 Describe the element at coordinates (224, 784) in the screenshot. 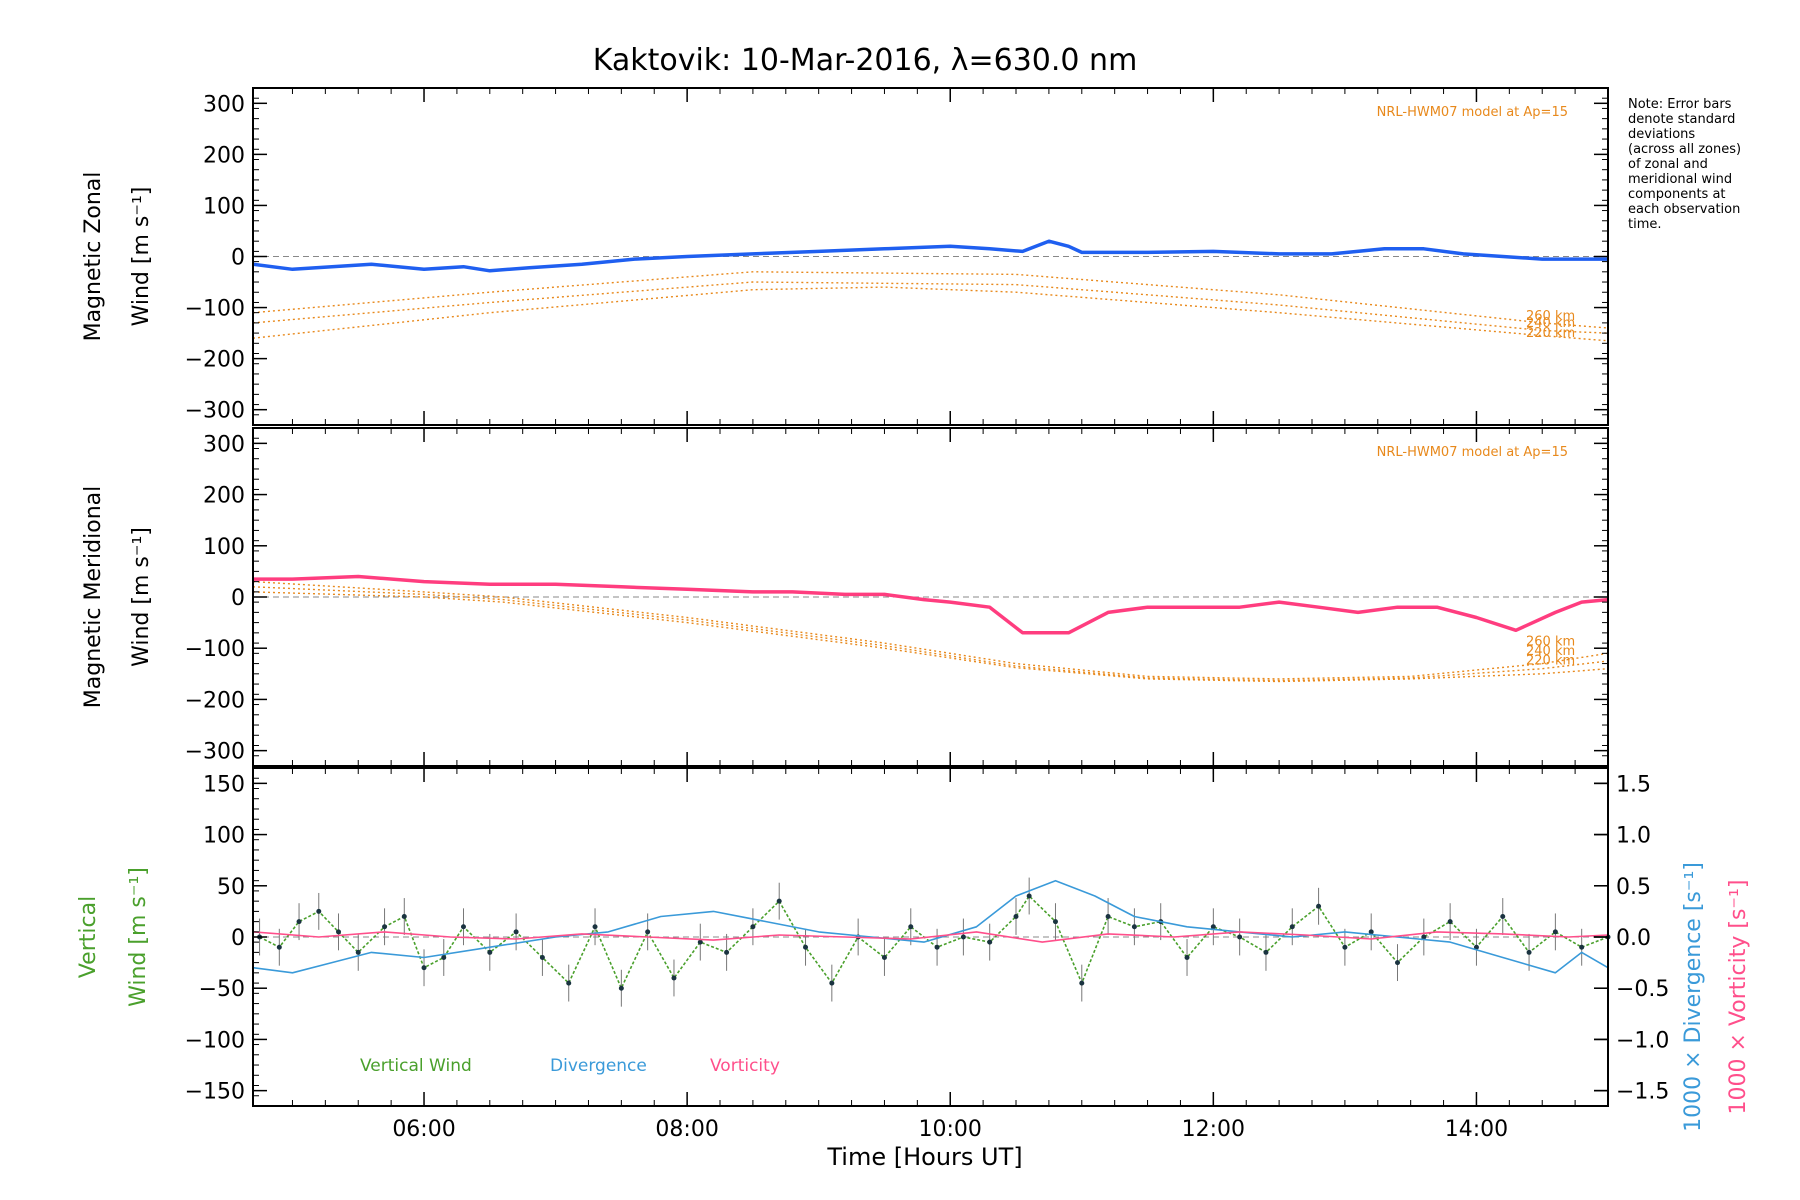

I see `y-tick-label: 150` at that location.